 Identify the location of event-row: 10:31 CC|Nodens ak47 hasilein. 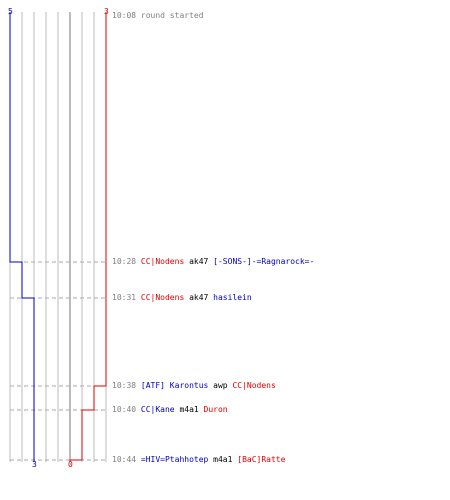
(182, 298).